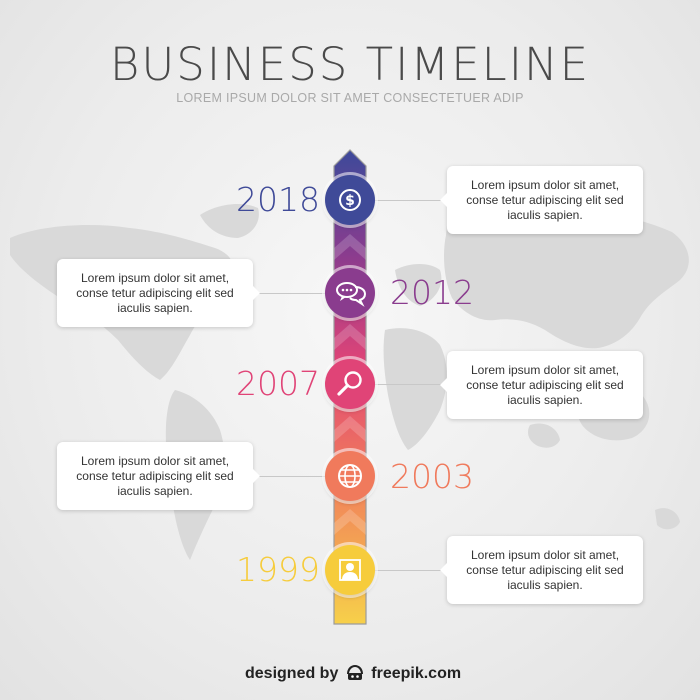  Describe the element at coordinates (432, 292) in the screenshot. I see `year-label: 2012` at that location.